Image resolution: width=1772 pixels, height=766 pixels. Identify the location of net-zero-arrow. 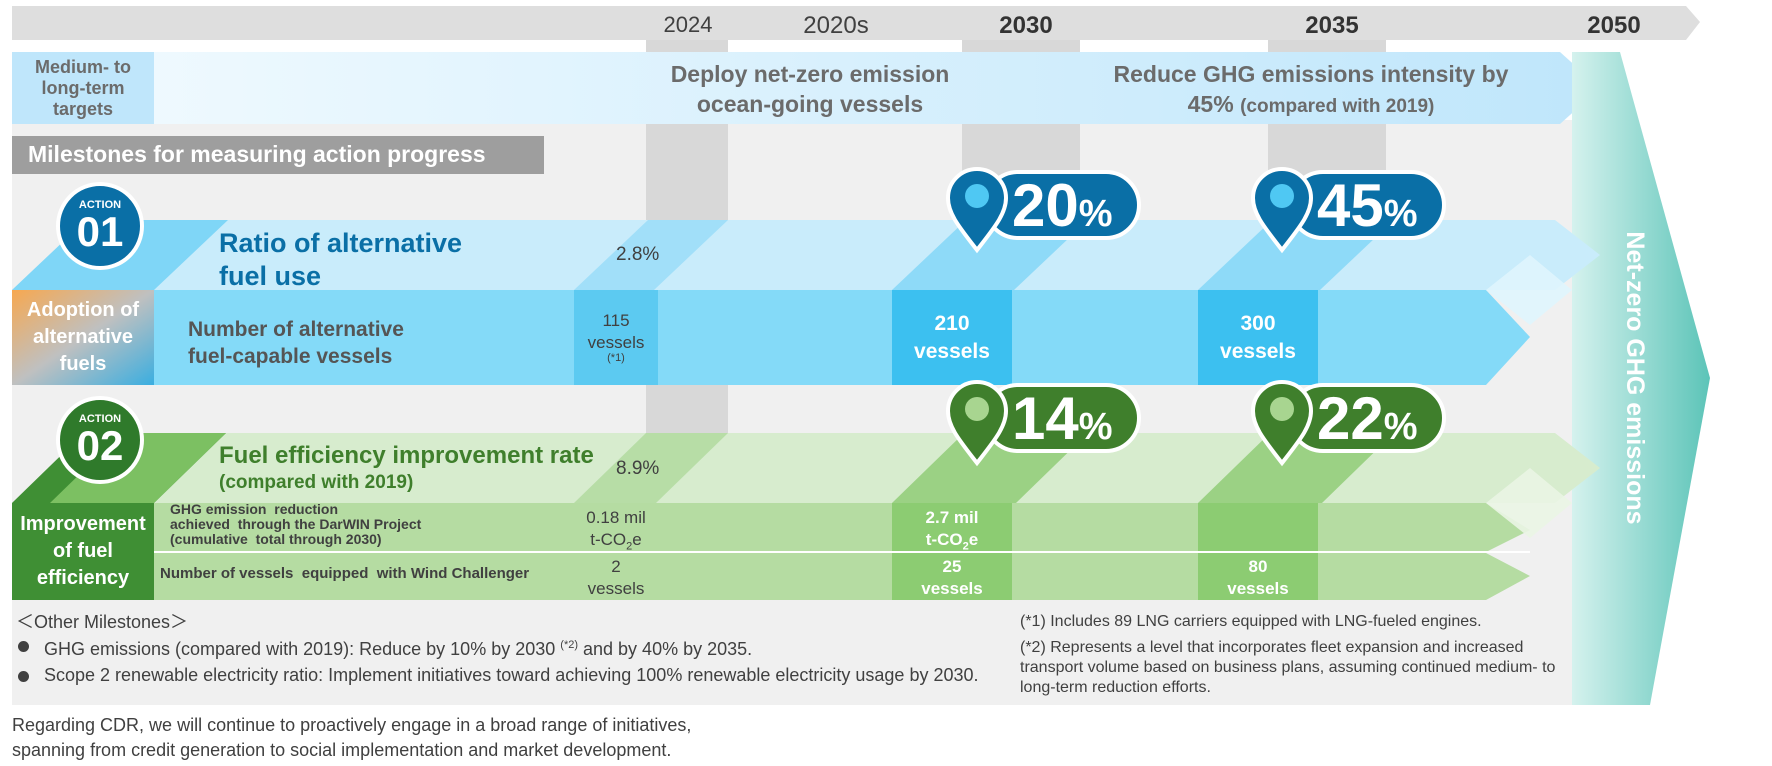
(1641, 378).